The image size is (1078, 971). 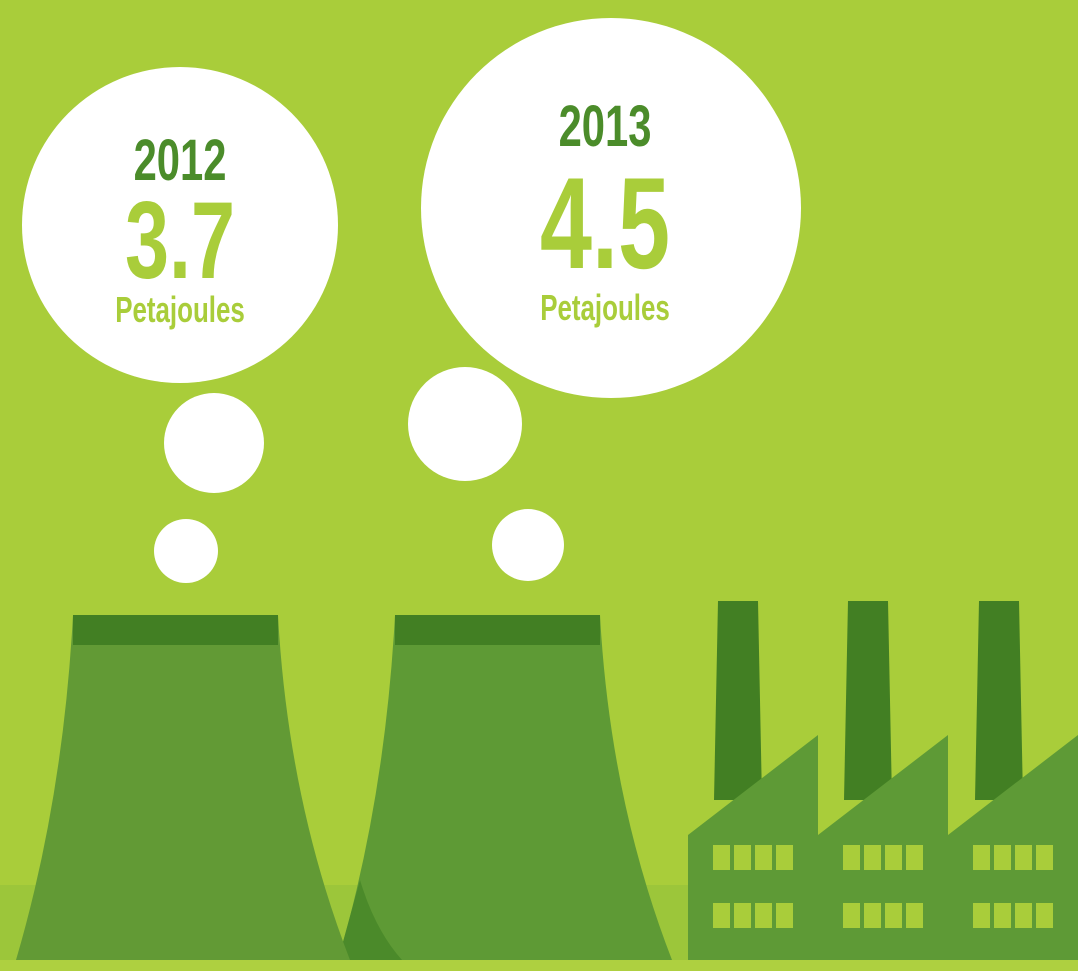 I want to click on value: 3.7, so click(x=180, y=240).